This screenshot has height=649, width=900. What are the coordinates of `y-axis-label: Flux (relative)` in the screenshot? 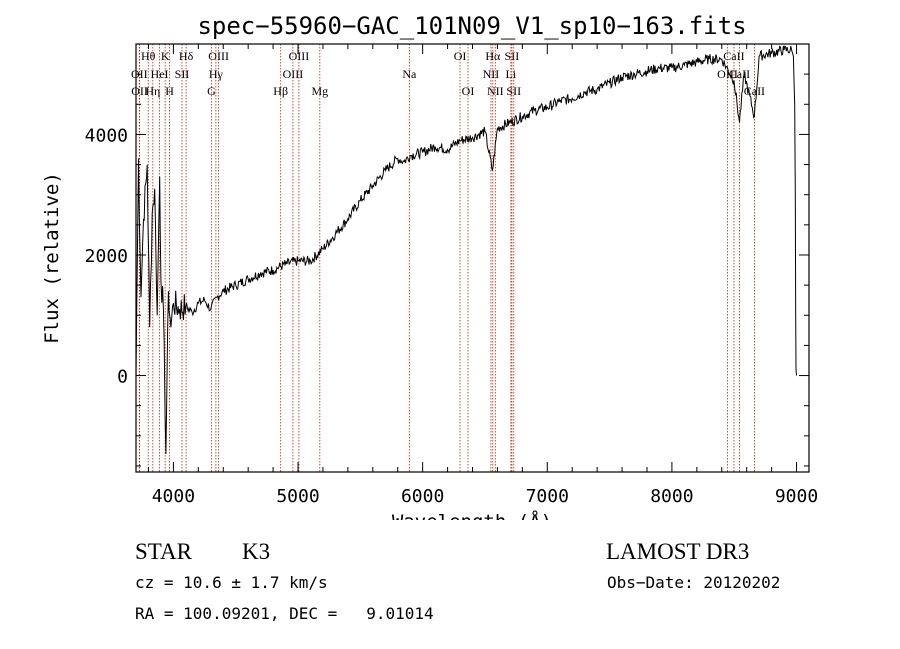 It's located at (52, 258).